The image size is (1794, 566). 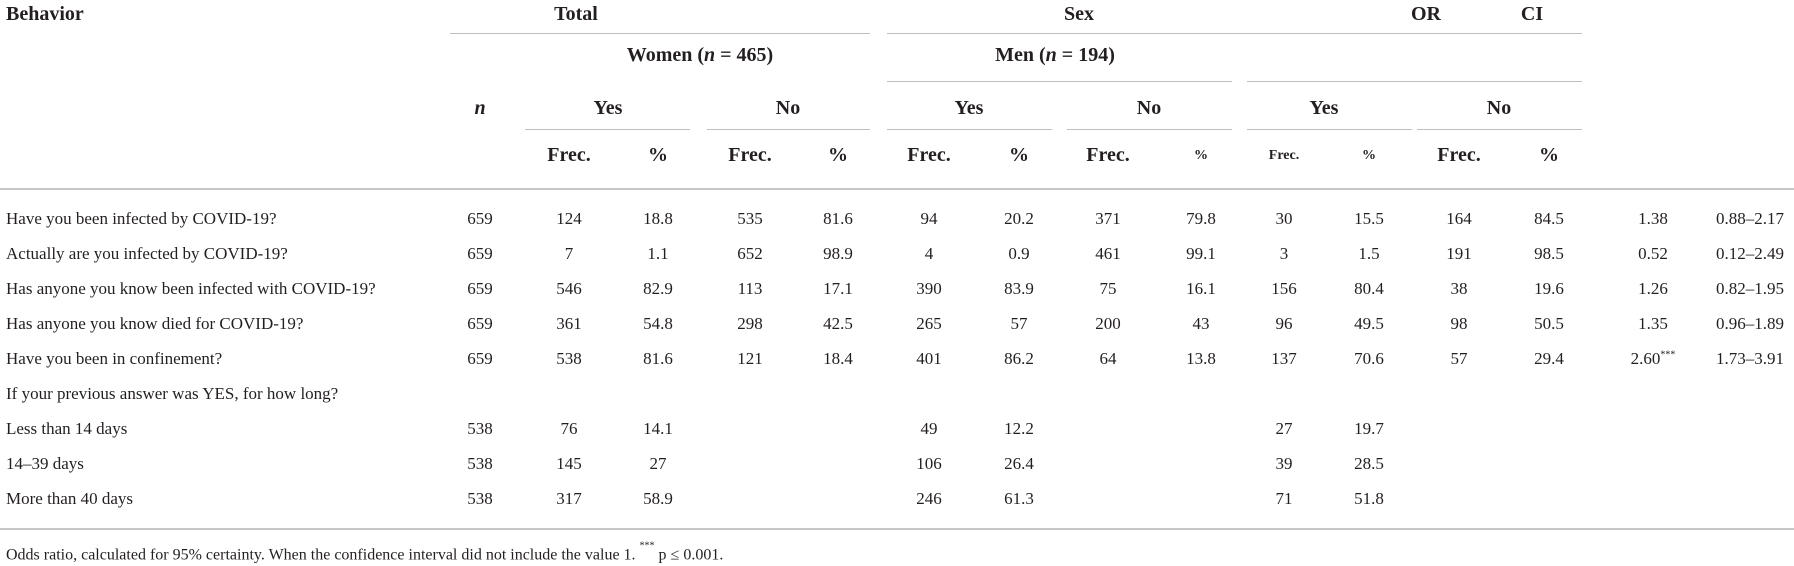 I want to click on table-cell: 164, so click(x=1459, y=218).